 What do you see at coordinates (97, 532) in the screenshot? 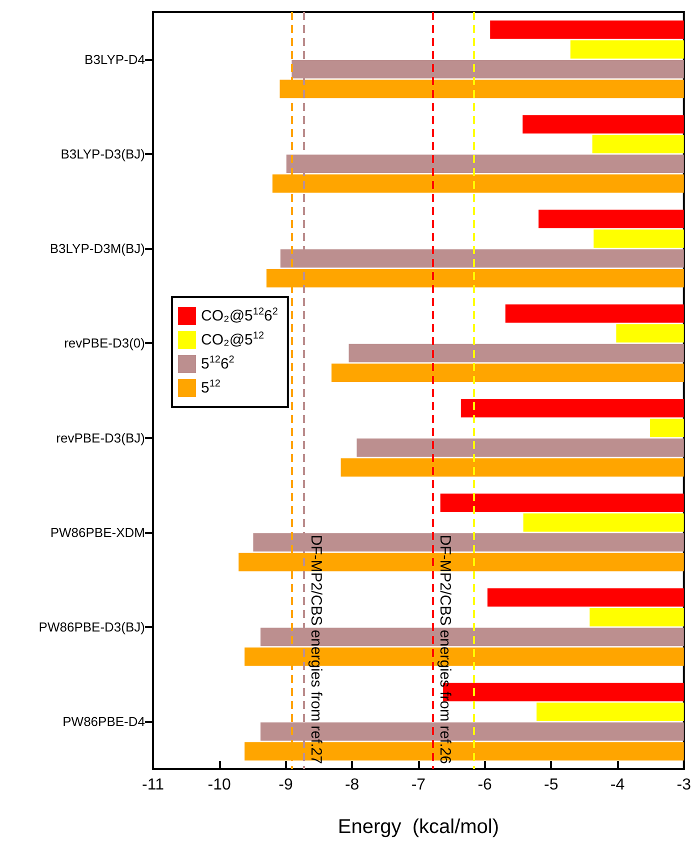
I see `y-tick-label: PW86PBE-XDM` at bounding box center [97, 532].